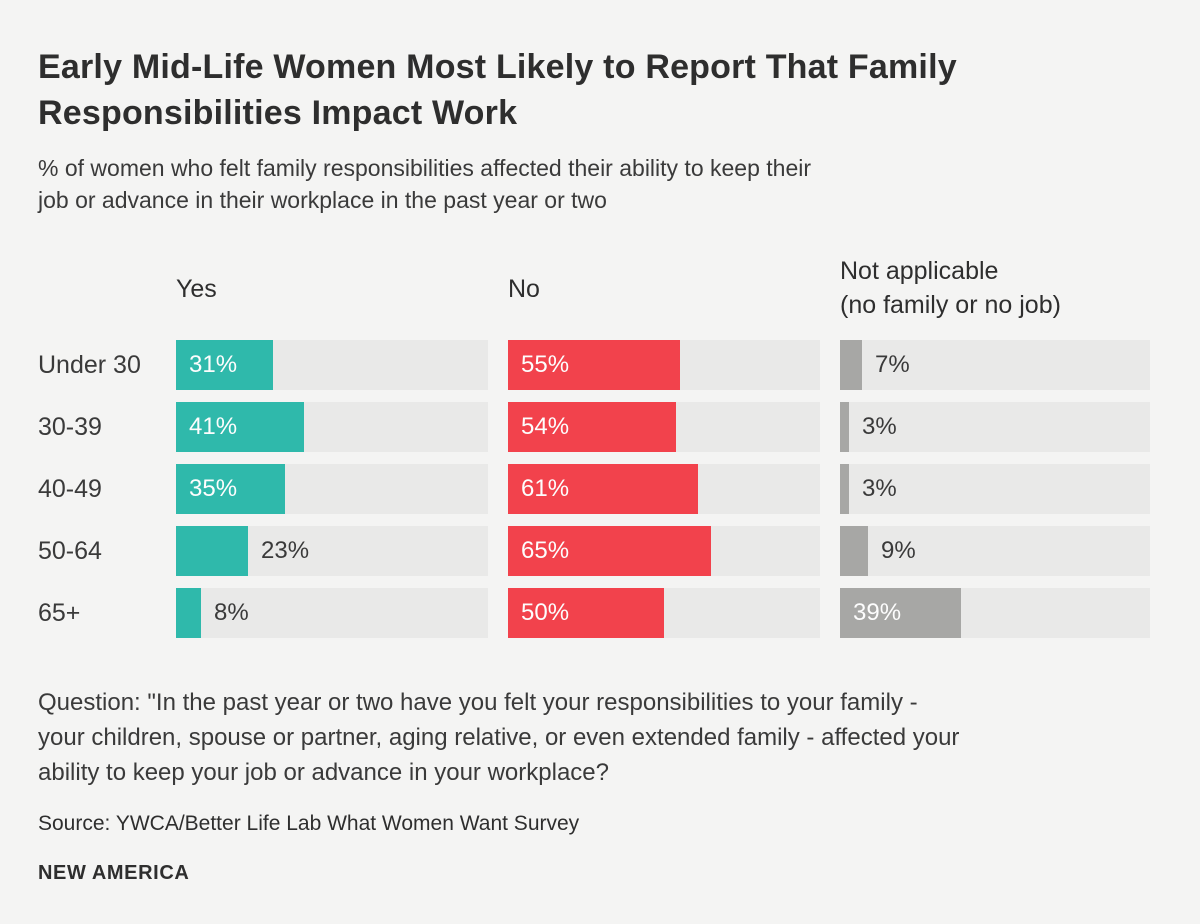  What do you see at coordinates (545, 364) in the screenshot?
I see `bar-value-label: 55%` at bounding box center [545, 364].